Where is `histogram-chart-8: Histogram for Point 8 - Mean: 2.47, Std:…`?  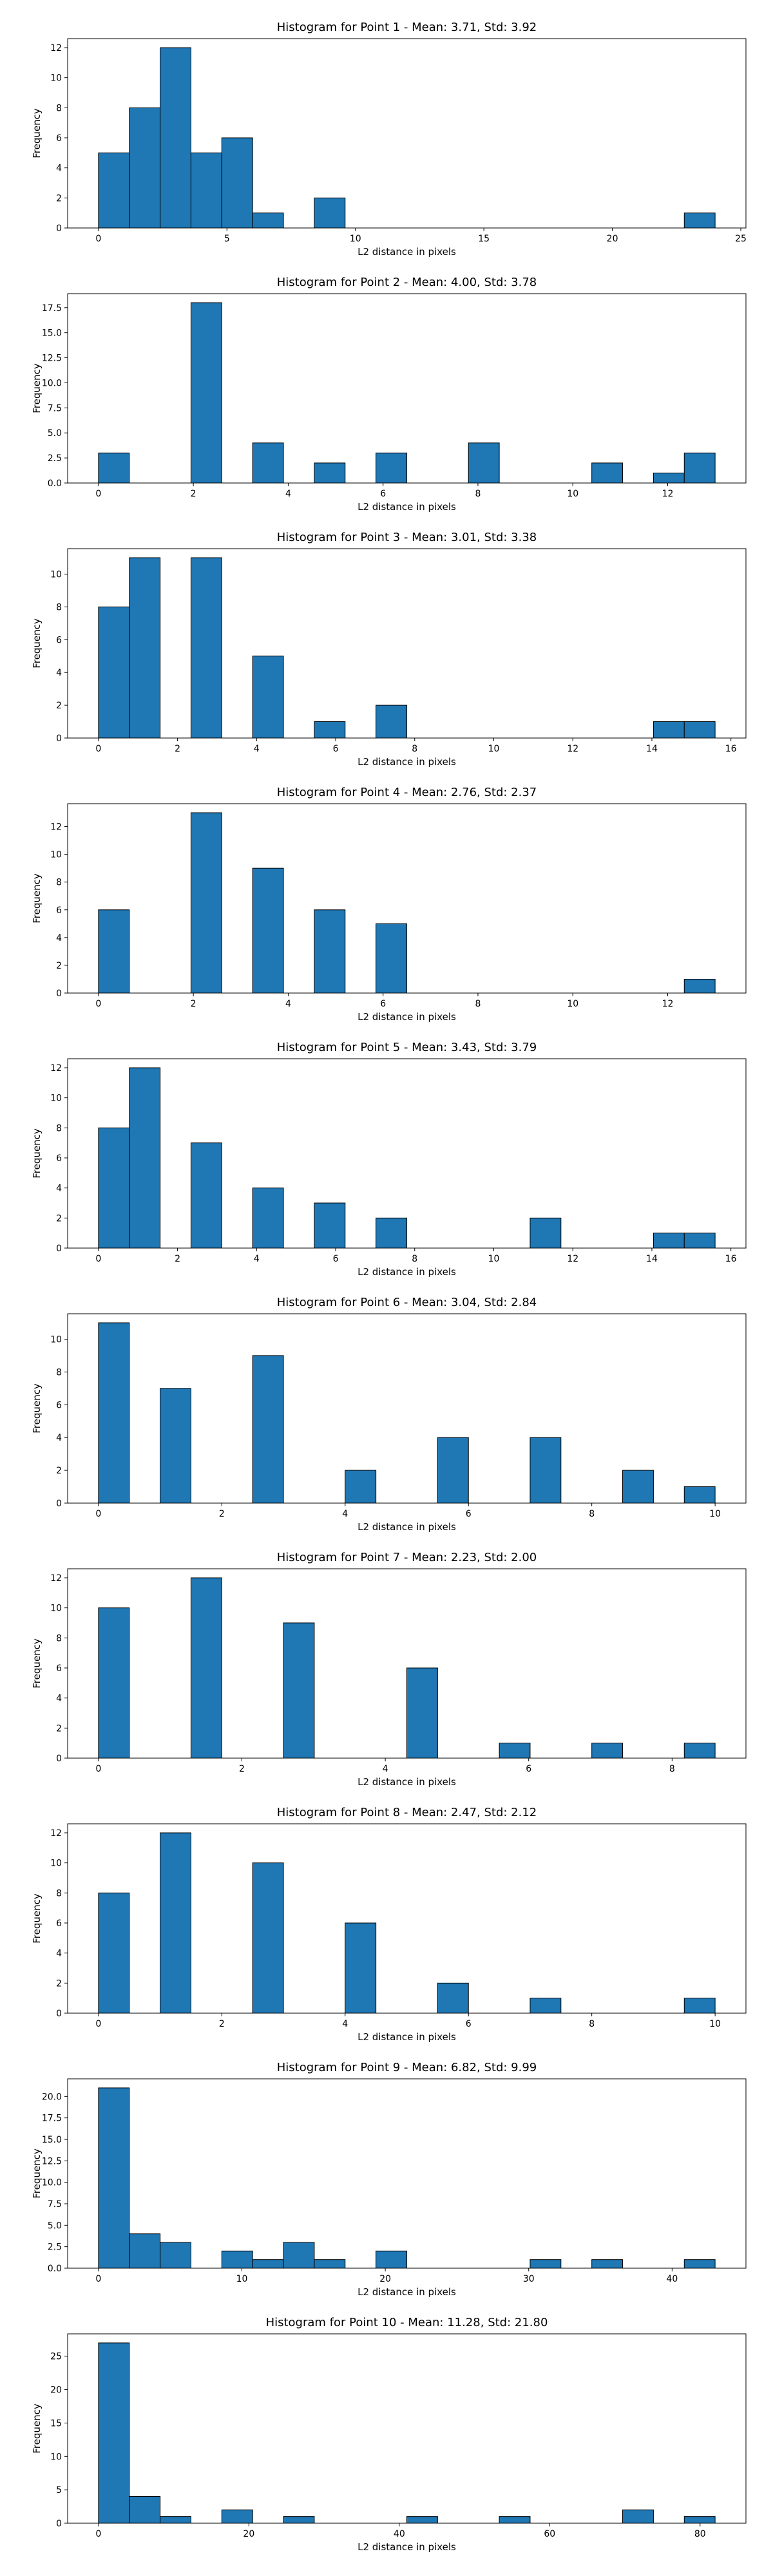 histogram-chart-8: Histogram for Point 8 - Mean: 2.47, Std:… is located at coordinates (389, 1925).